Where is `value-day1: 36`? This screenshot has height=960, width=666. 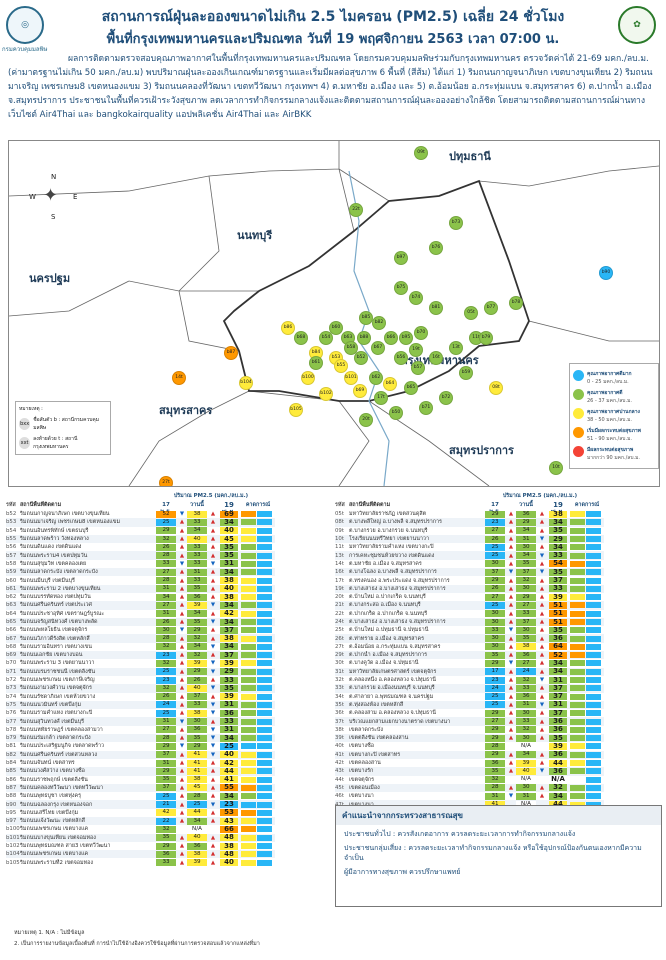
value-day1: 36 is located at coordinates (495, 763).